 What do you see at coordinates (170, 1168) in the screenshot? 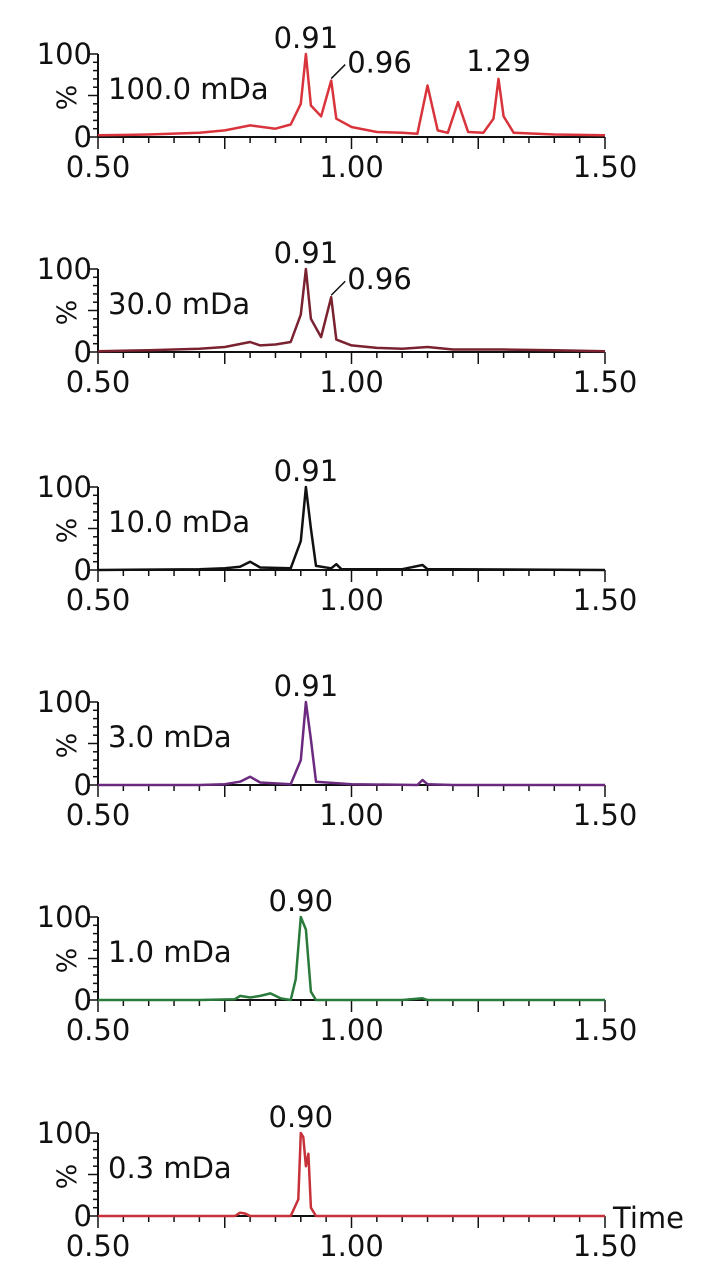
I see `mass-window-label: 0.3 mDa` at bounding box center [170, 1168].